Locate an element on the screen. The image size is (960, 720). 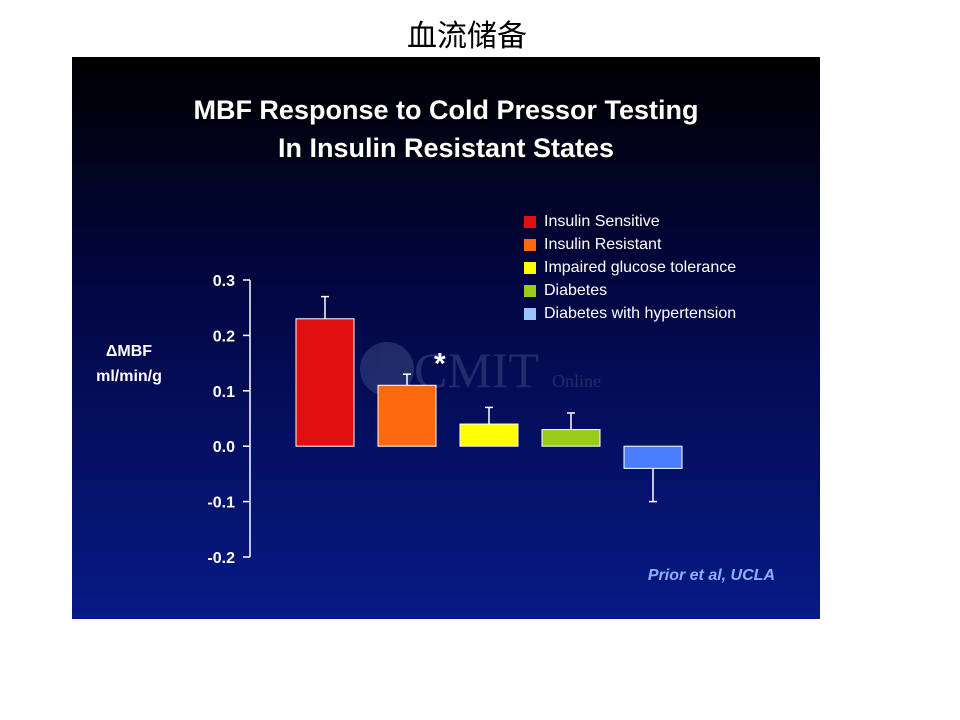
y-tick-label: 0.3 is located at coordinates (224, 281).